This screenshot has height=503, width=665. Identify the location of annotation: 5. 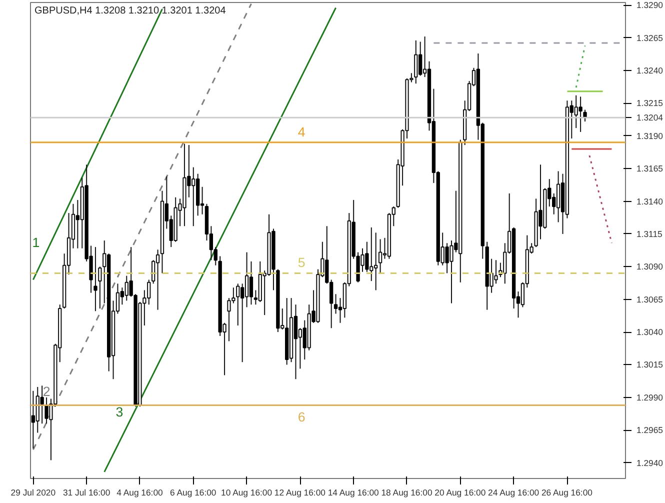
(302, 262).